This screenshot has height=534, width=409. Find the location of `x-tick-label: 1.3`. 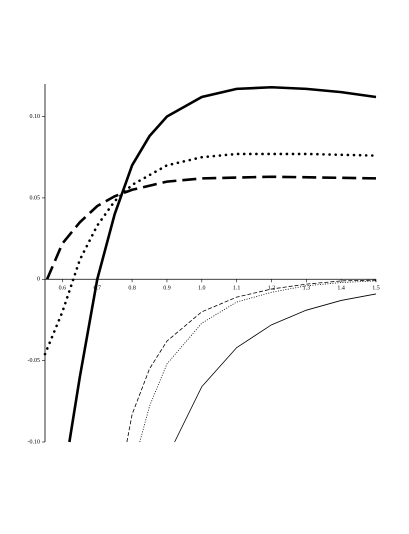

x-tick-label: 1.3 is located at coordinates (307, 289).